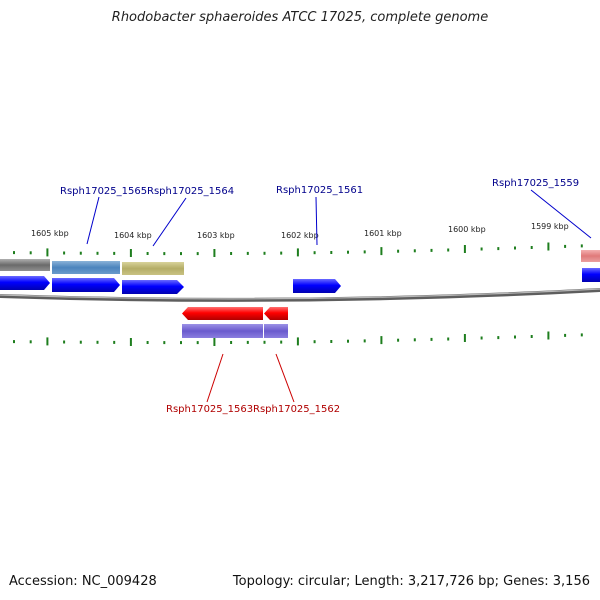 The height and width of the screenshot is (600, 600). What do you see at coordinates (319, 190) in the screenshot?
I see `gene-label-forward: Rsph17025_1561` at bounding box center [319, 190].